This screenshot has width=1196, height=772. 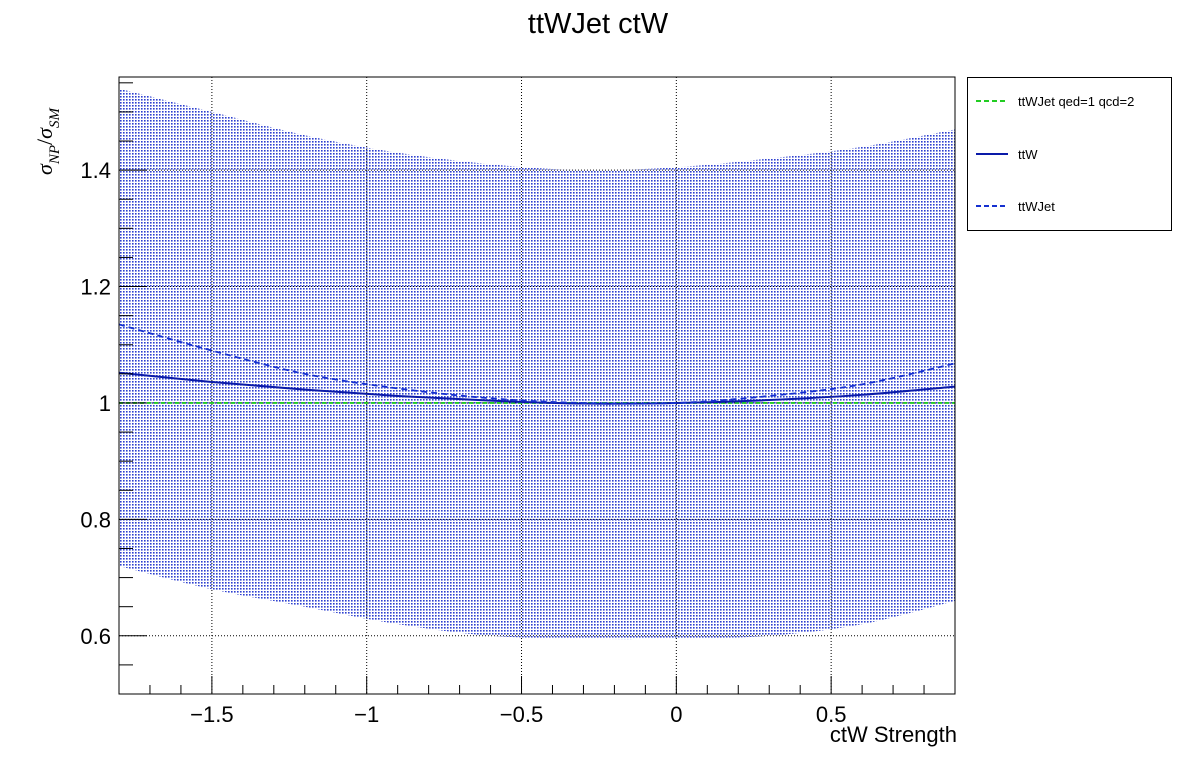 I want to click on legend-label-ttw: ttW, so click(x=1028, y=154).